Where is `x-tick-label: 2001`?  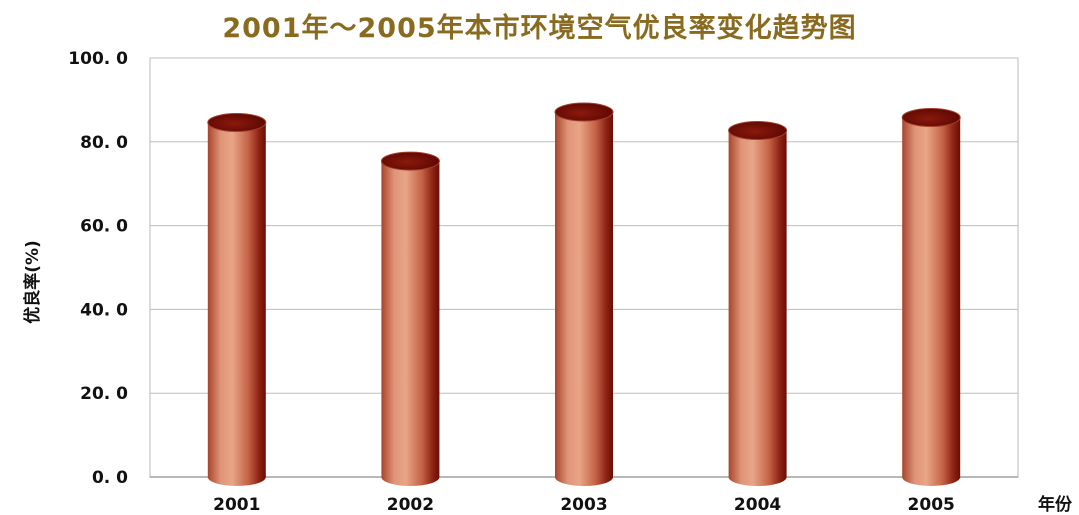
x-tick-label: 2001 is located at coordinates (236, 505).